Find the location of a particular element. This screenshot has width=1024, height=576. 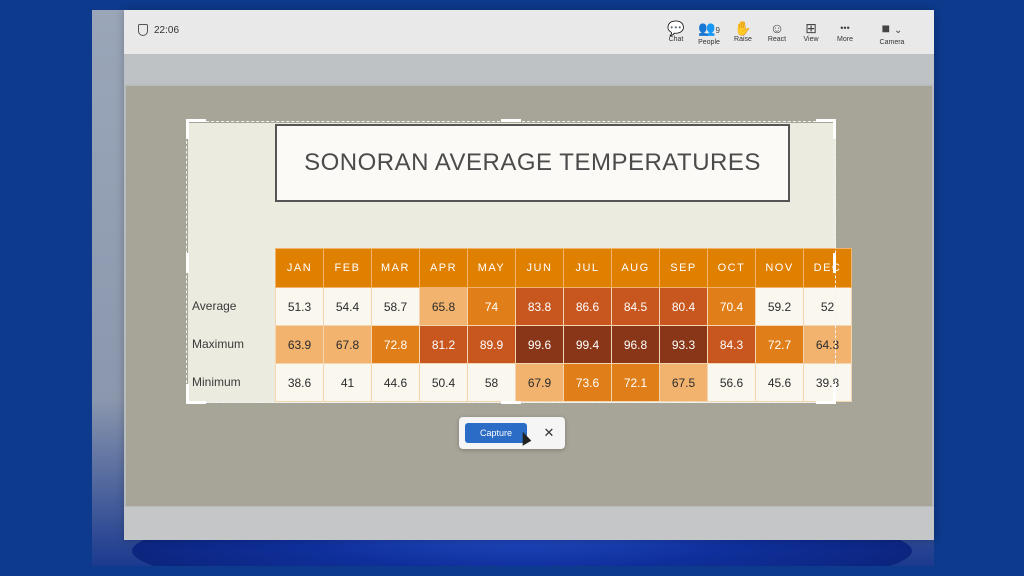

more-button: ••• More is located at coordinates (845, 31).